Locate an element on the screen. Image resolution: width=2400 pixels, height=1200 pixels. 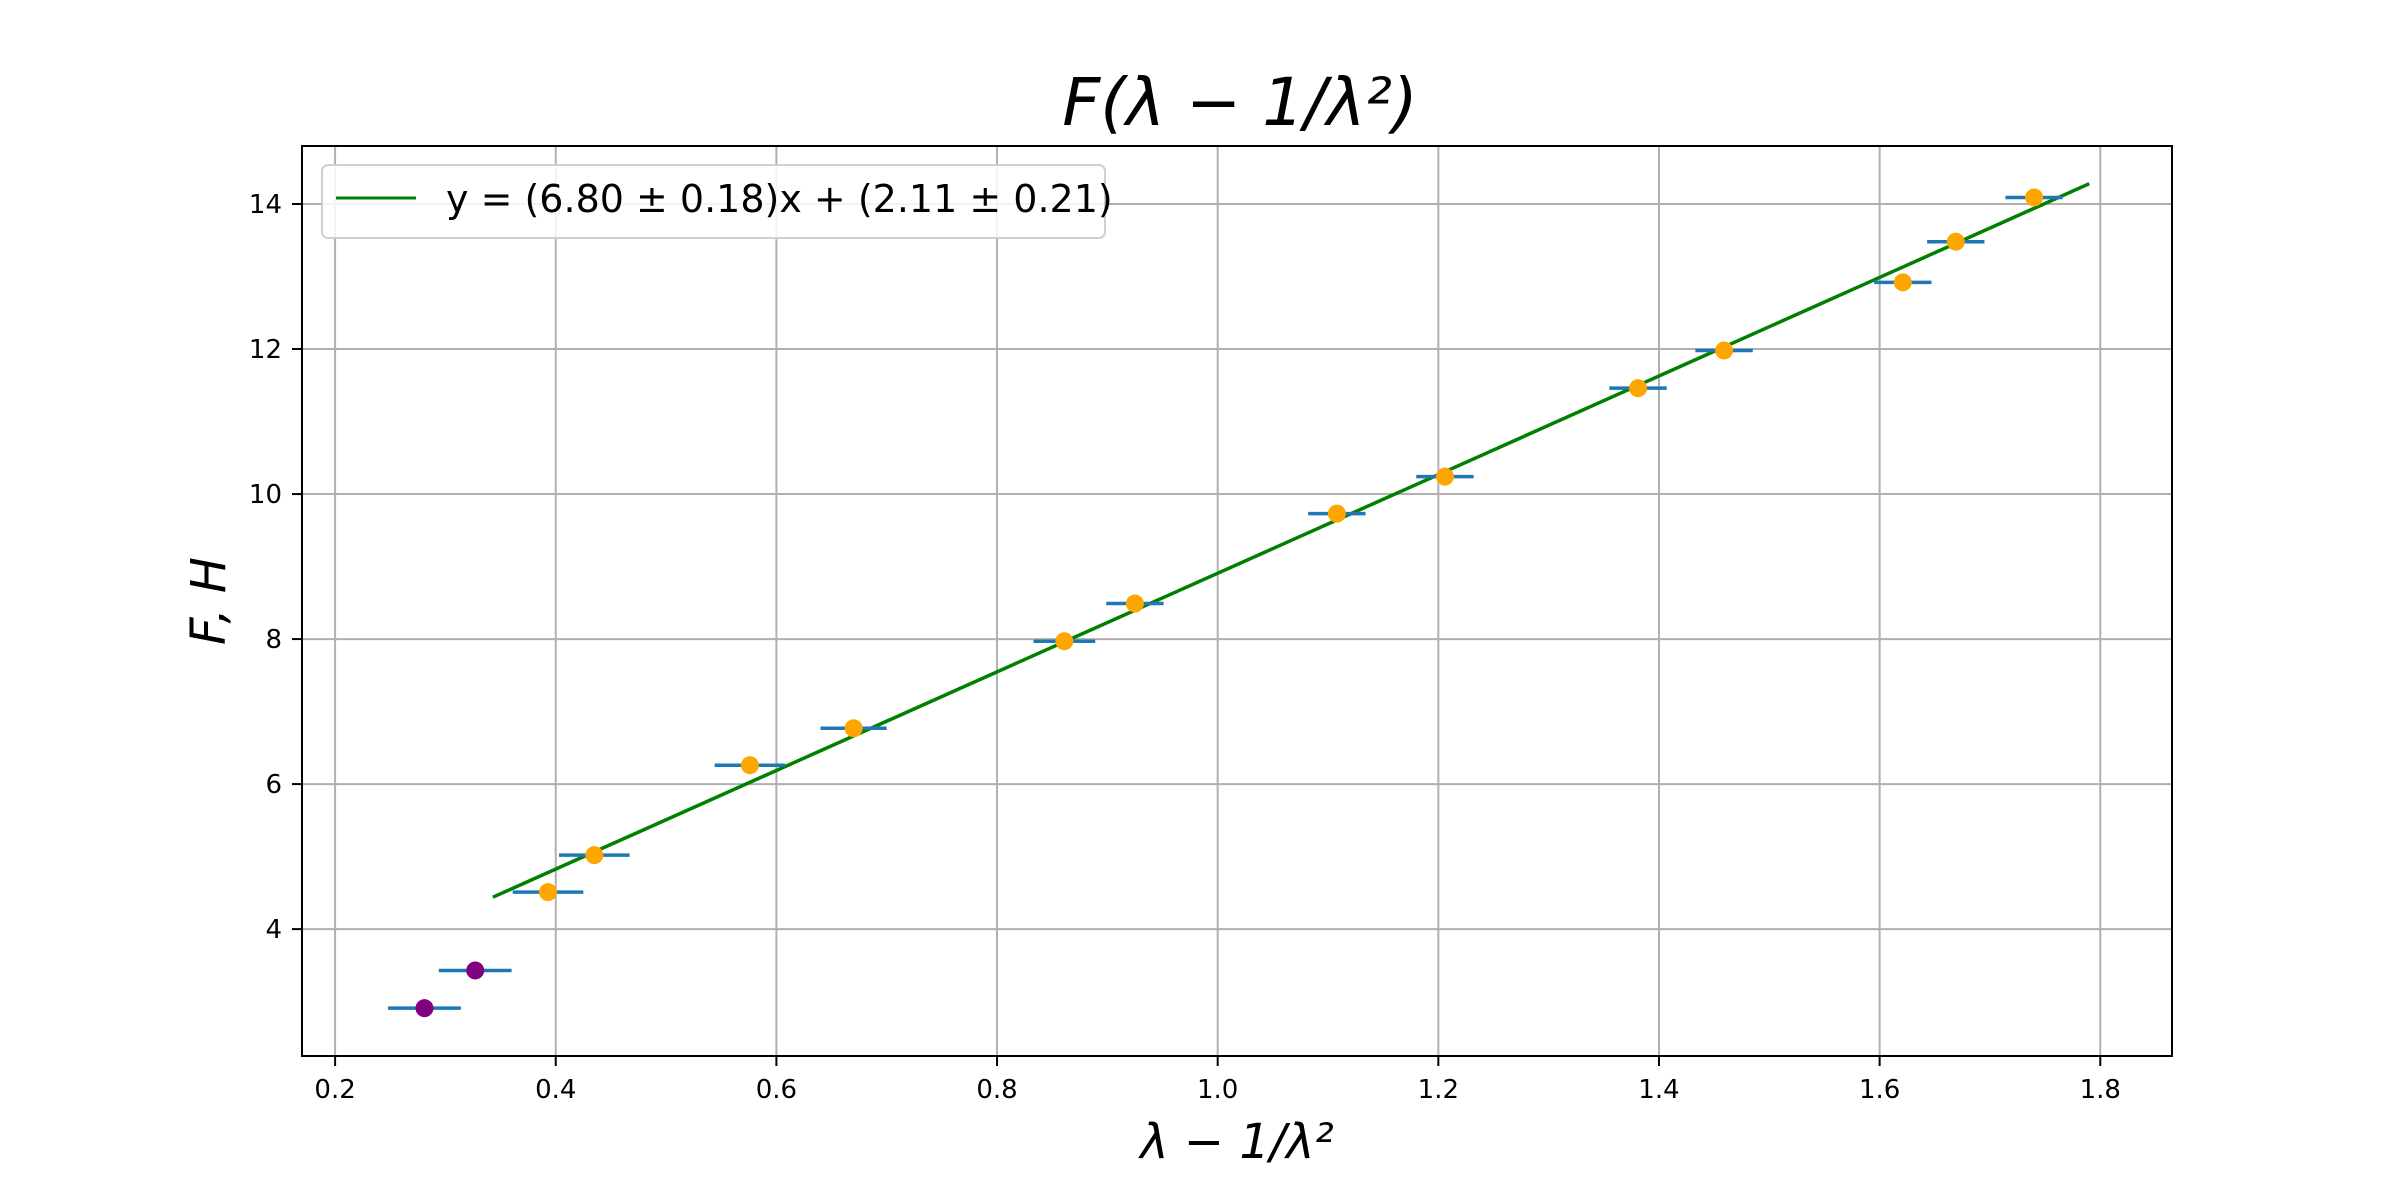
x-axis-ticks: 0.2 0.4 0.6 0.8 1.0 1.2 1.4 1.6 1.8 is located at coordinates (1217, 1080).